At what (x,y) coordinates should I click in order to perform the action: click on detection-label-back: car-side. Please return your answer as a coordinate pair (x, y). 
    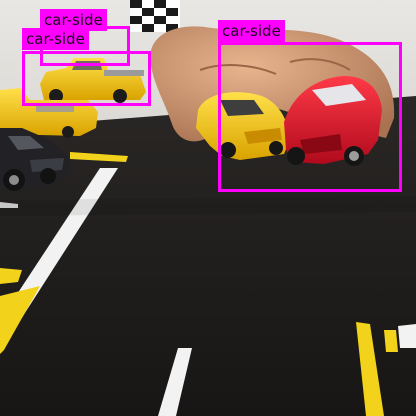
    Looking at the image, I should click on (73, 20).